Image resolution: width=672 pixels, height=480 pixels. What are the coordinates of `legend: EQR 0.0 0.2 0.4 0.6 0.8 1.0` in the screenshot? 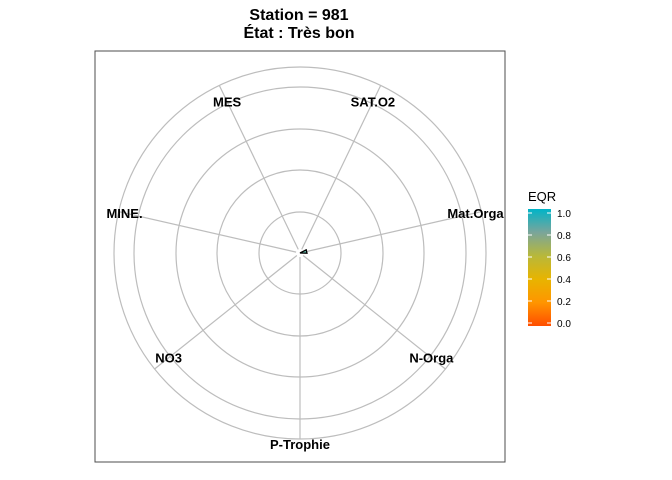 It's located at (549, 259).